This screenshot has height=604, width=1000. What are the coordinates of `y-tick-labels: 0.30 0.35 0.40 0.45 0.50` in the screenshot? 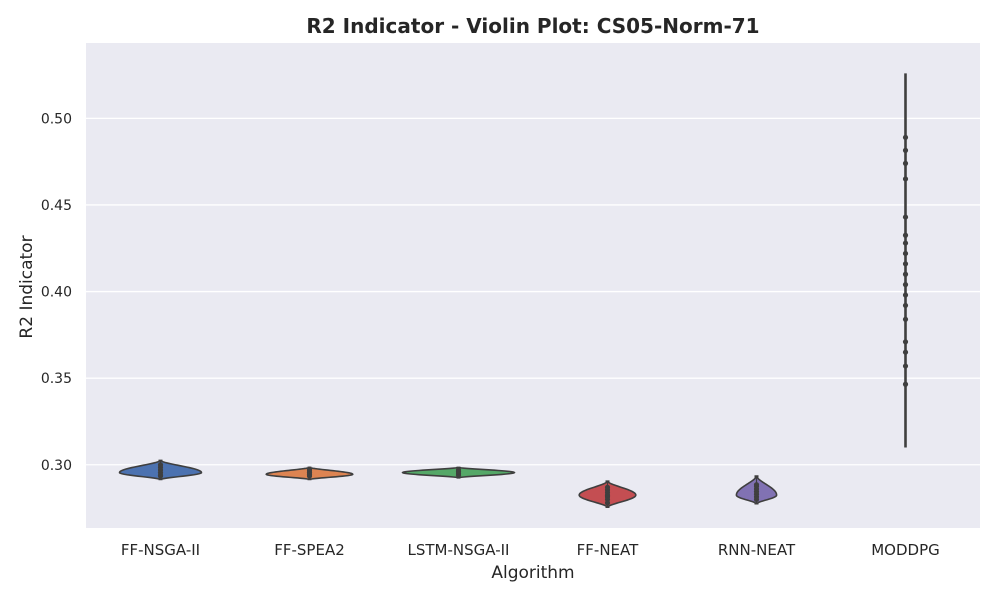 It's located at (56, 292).